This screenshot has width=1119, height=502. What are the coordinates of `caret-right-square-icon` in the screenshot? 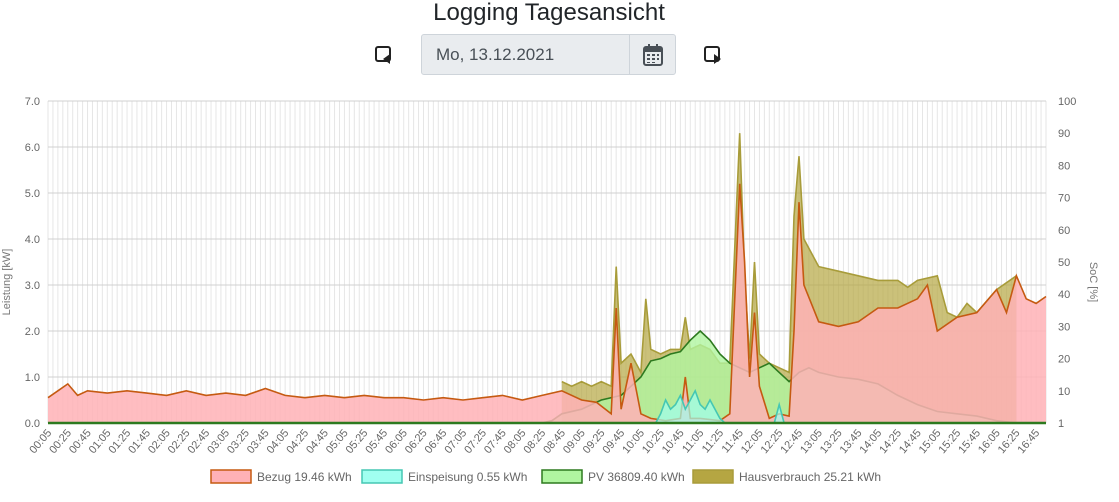 It's located at (712, 55).